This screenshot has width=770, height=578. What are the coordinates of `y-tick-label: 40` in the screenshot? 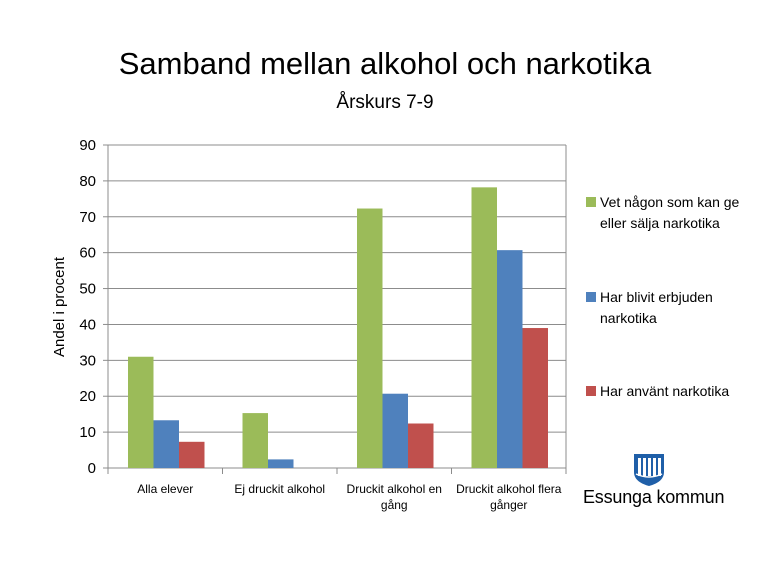 It's located at (87, 324).